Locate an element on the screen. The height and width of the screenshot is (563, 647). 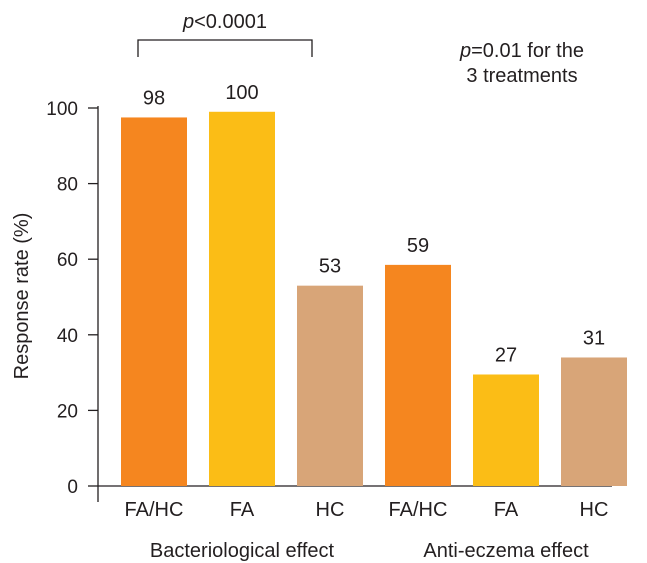
y-tick-label-0: 0 is located at coordinates (72, 487).